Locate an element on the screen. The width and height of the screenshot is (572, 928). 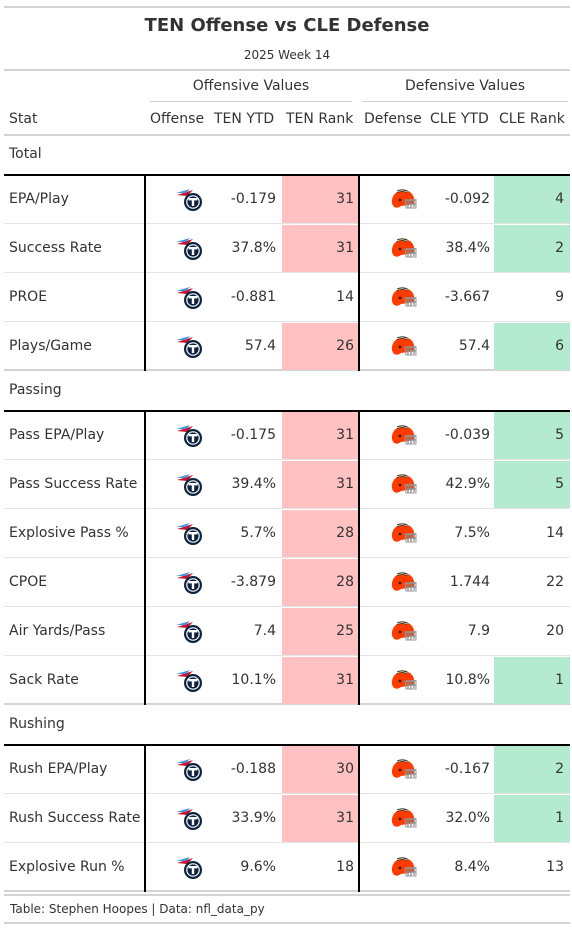
stat-name: Explosive Pass % is located at coordinates (69, 533).